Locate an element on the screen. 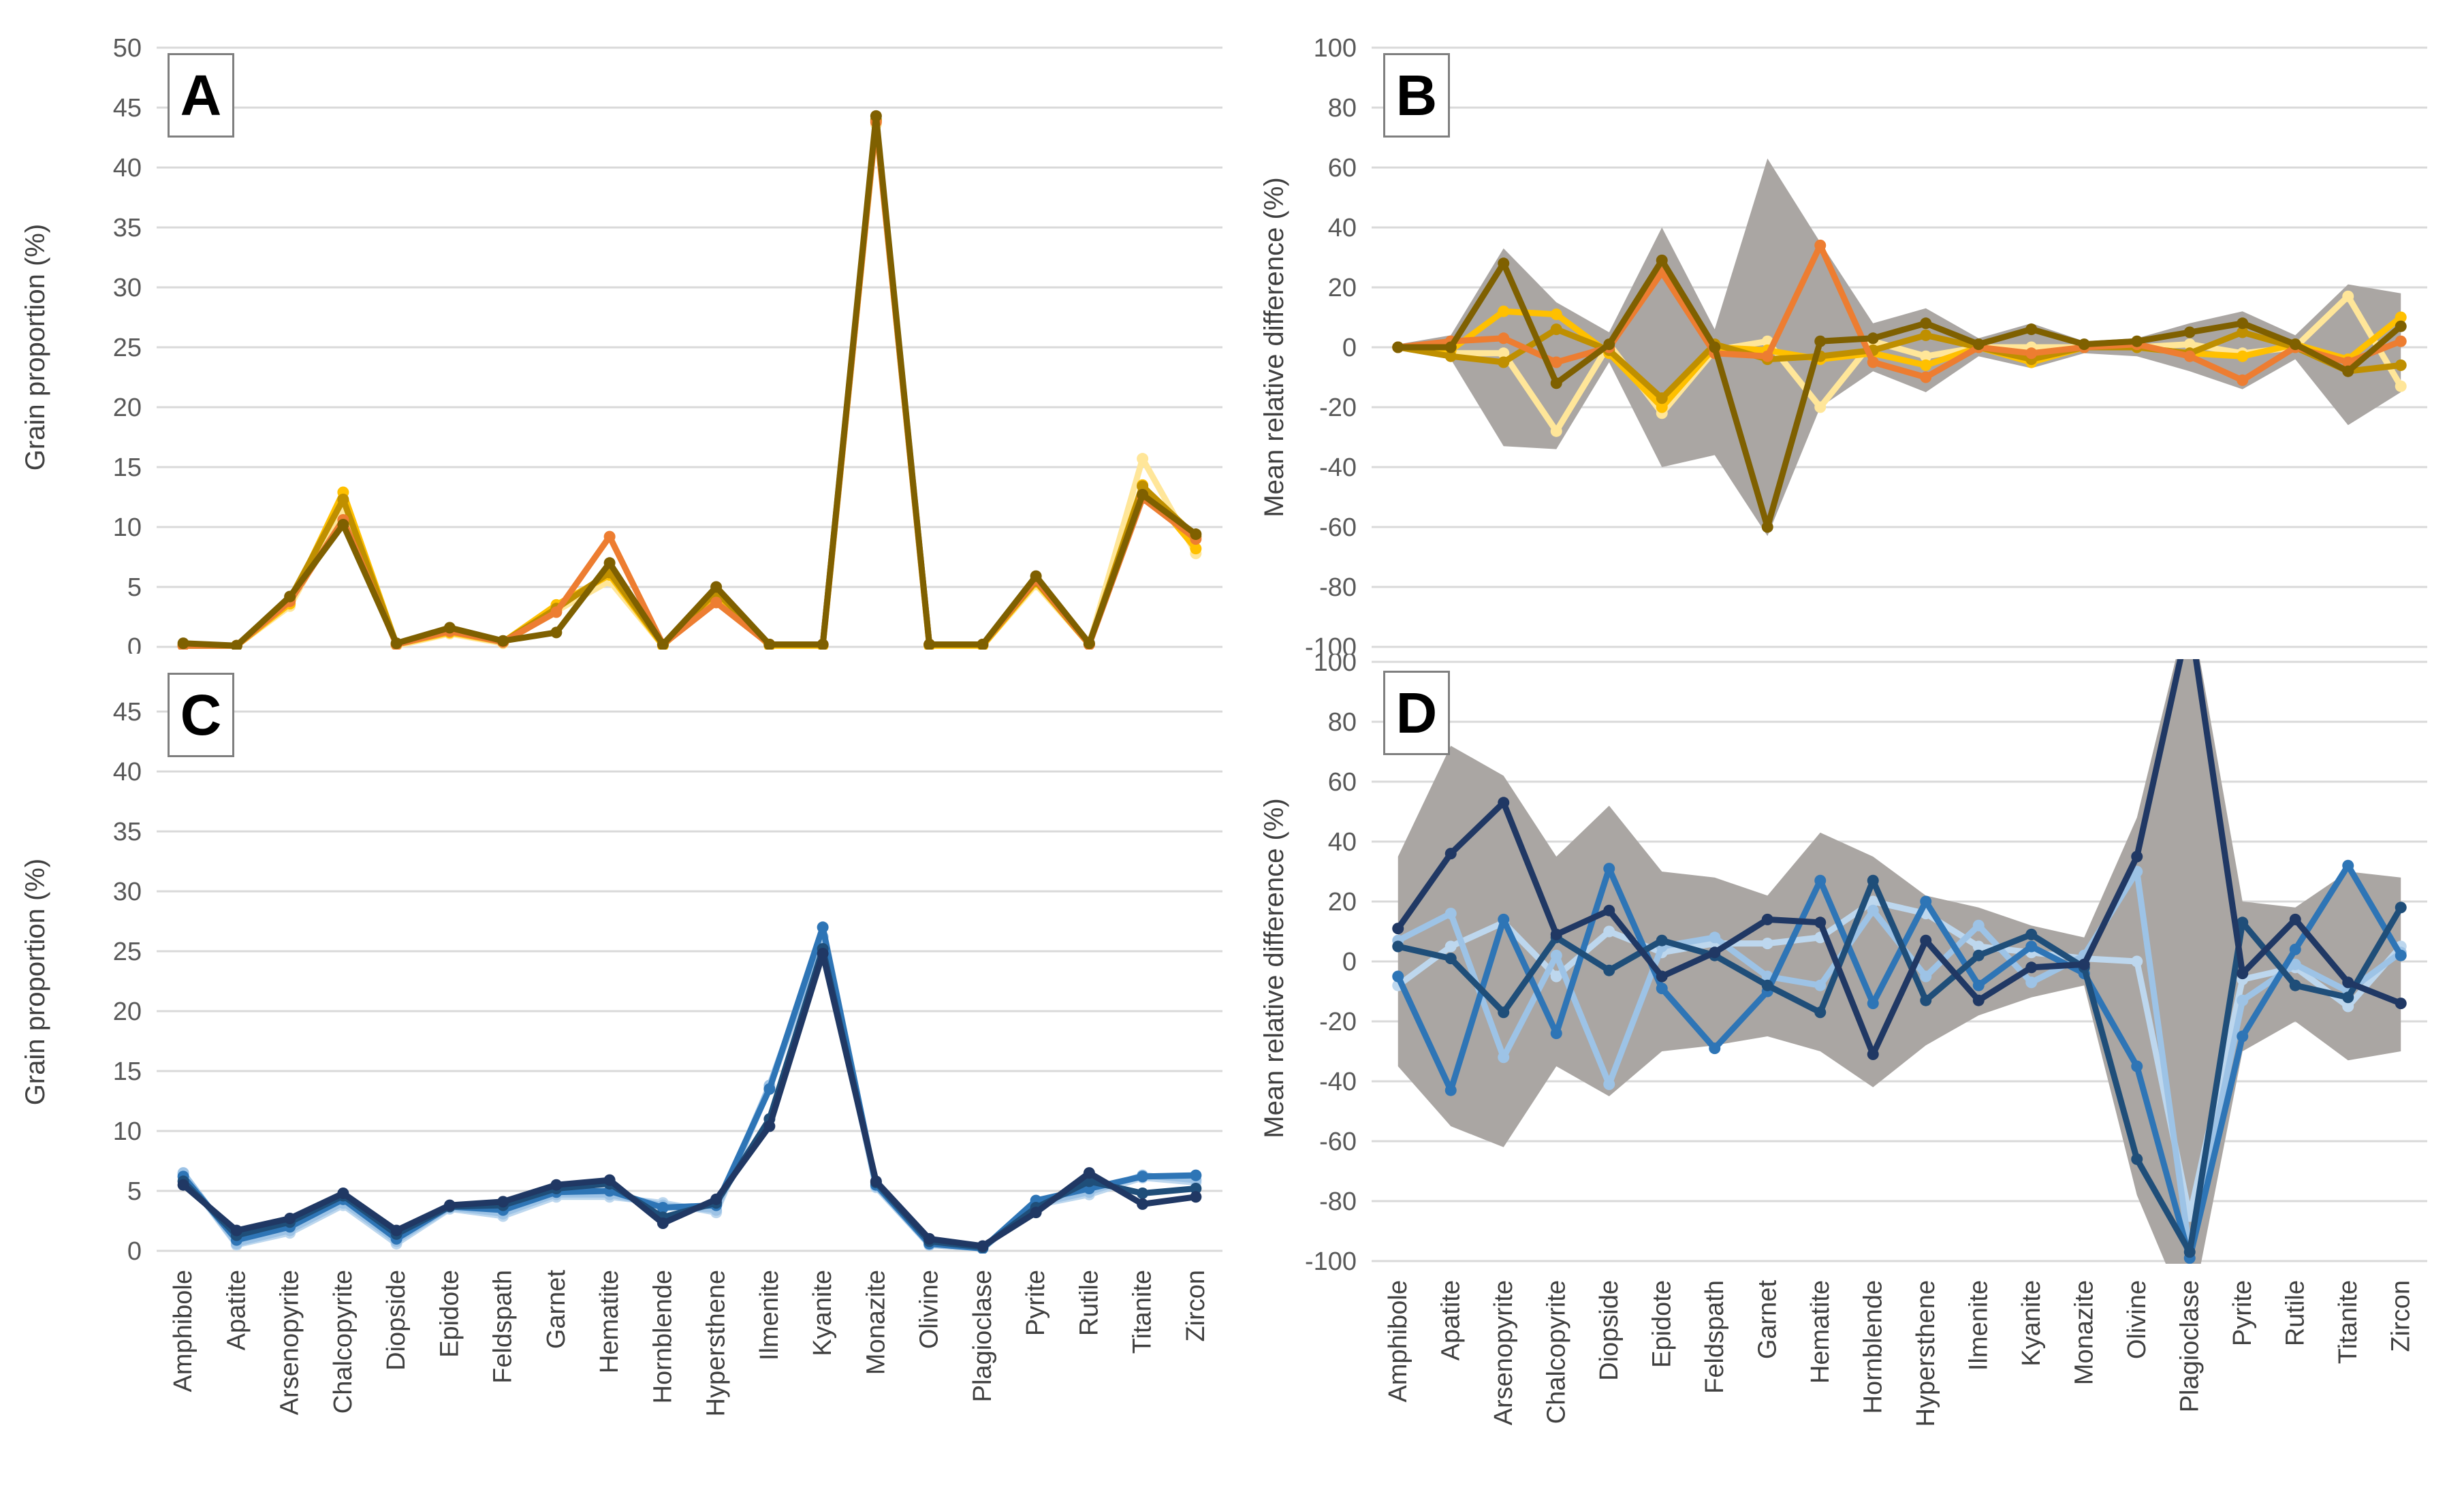  series-line-dark-blue is located at coordinates (1899, 1066).